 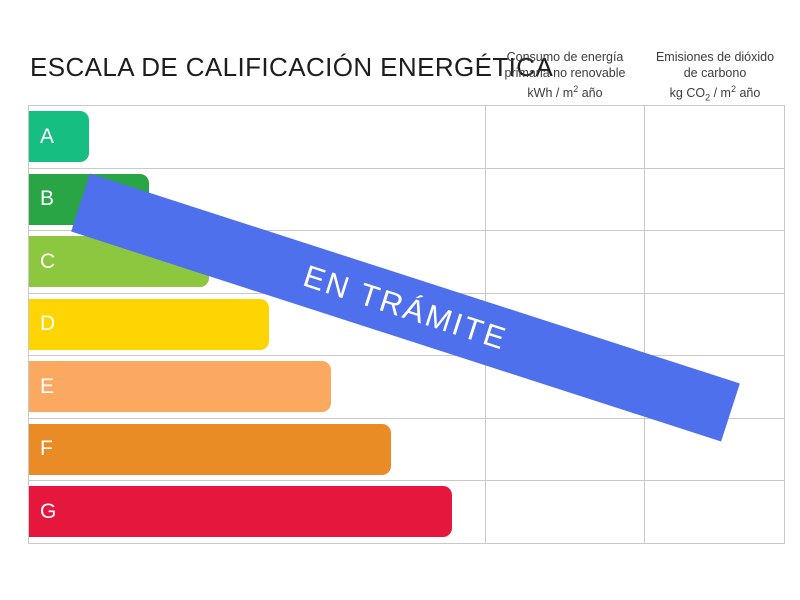 What do you see at coordinates (564, 512) in the screenshot?
I see `consumption-cell-g` at bounding box center [564, 512].